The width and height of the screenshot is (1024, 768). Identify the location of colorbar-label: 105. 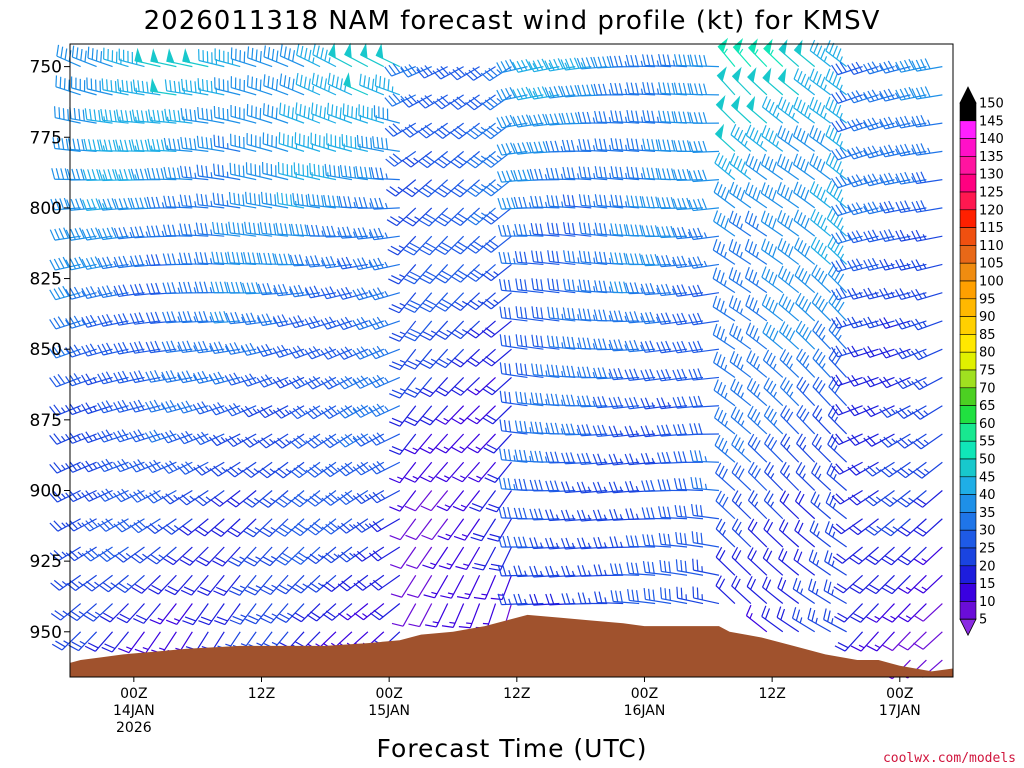
(991, 264).